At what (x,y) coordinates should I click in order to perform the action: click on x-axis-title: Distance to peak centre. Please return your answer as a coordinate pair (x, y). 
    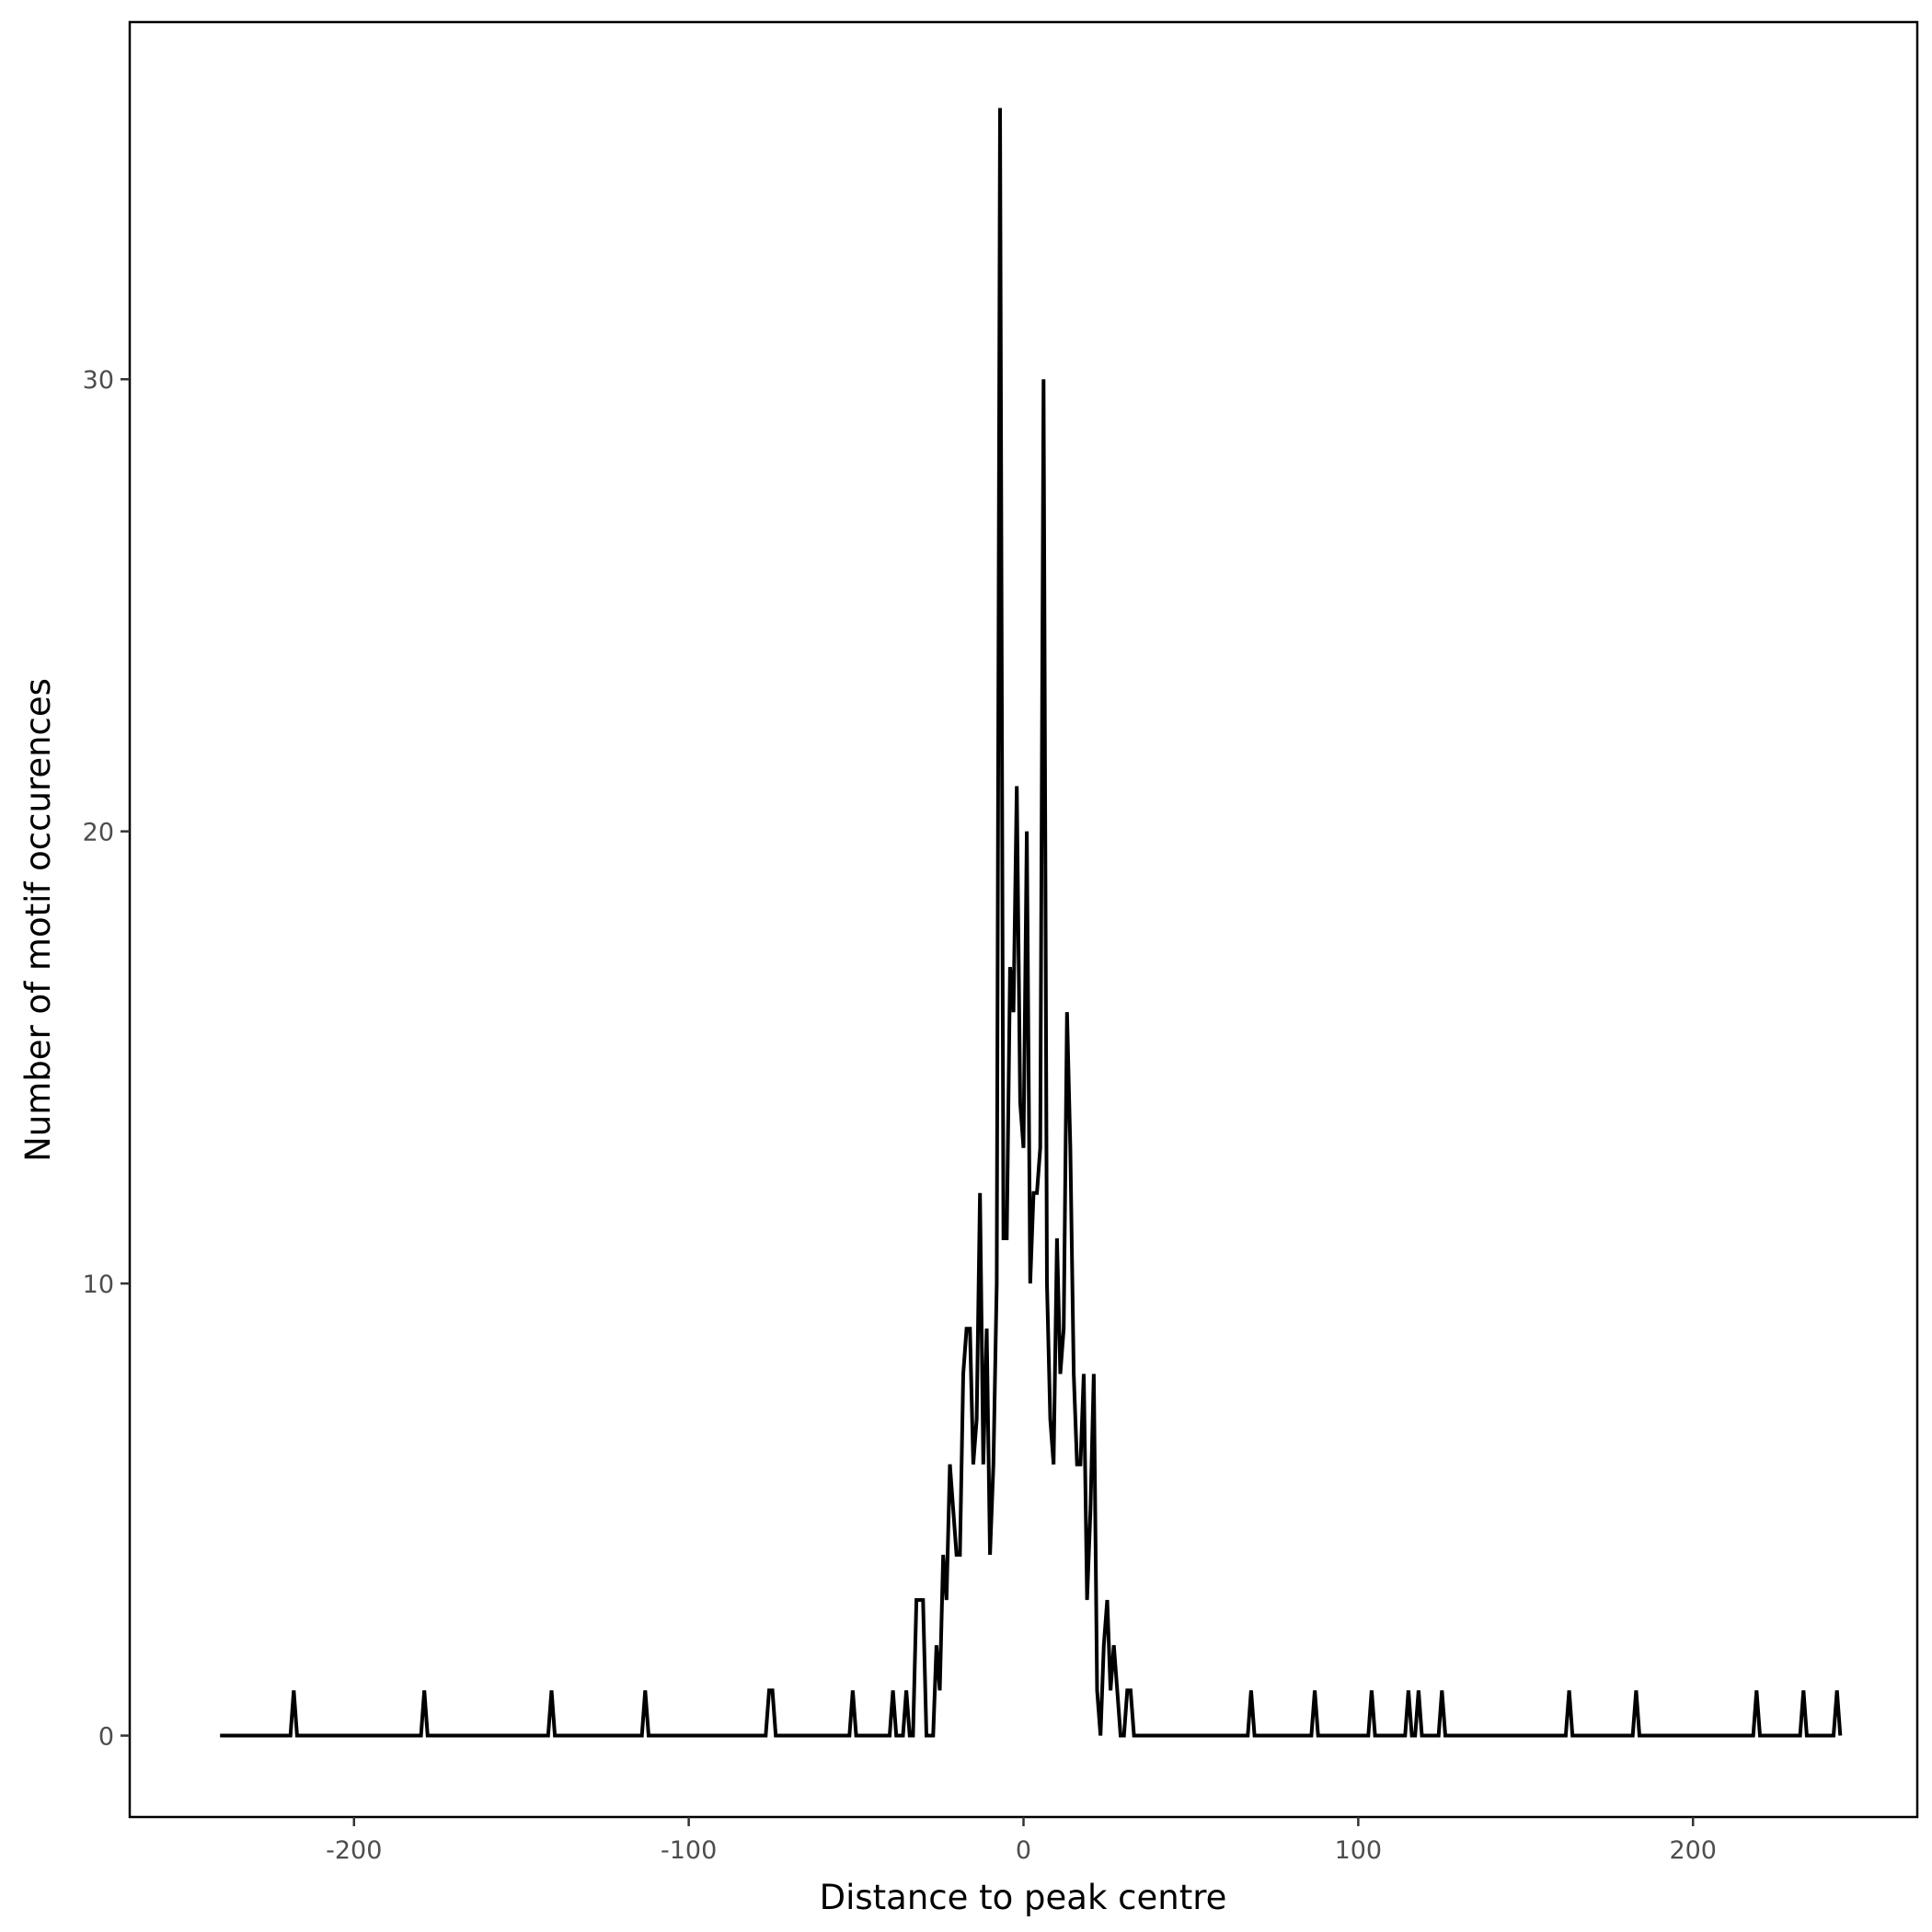
    Looking at the image, I should click on (1023, 1897).